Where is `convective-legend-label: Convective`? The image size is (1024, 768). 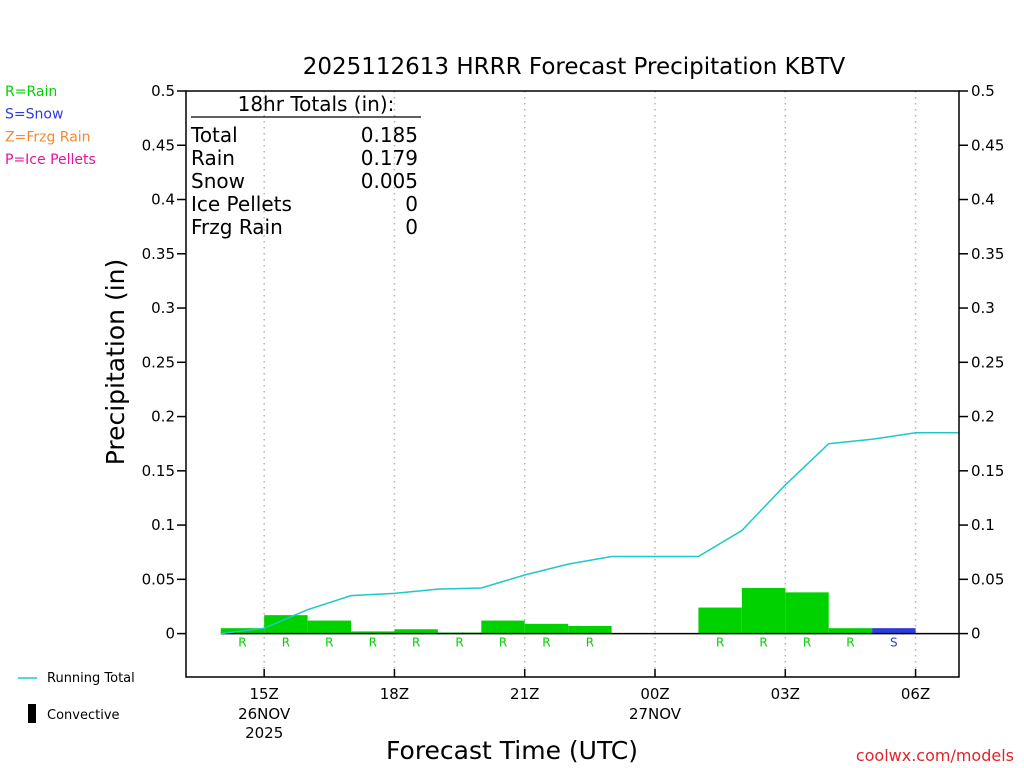 convective-legend-label: Convective is located at coordinates (83, 715).